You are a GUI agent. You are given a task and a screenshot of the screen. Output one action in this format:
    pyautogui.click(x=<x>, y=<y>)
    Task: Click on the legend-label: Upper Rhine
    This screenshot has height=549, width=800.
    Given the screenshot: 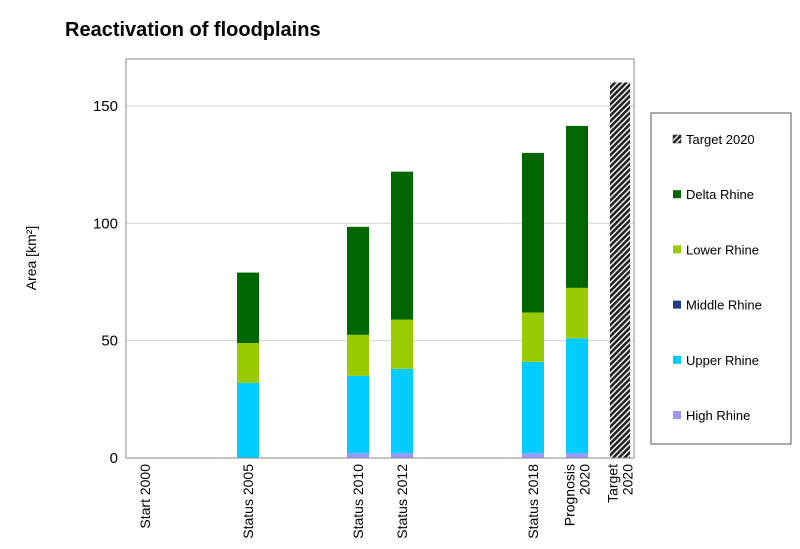 What is the action you would take?
    pyautogui.click(x=722, y=360)
    